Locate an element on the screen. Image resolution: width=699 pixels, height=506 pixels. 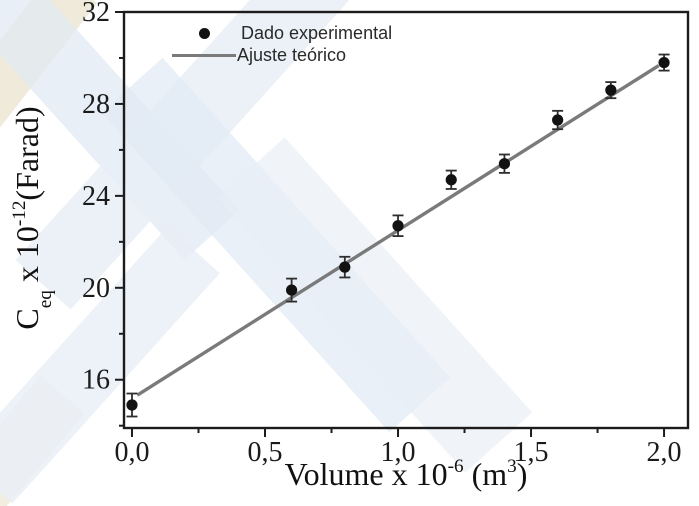
x-title-unit-exp: 3 is located at coordinates (512, 467).